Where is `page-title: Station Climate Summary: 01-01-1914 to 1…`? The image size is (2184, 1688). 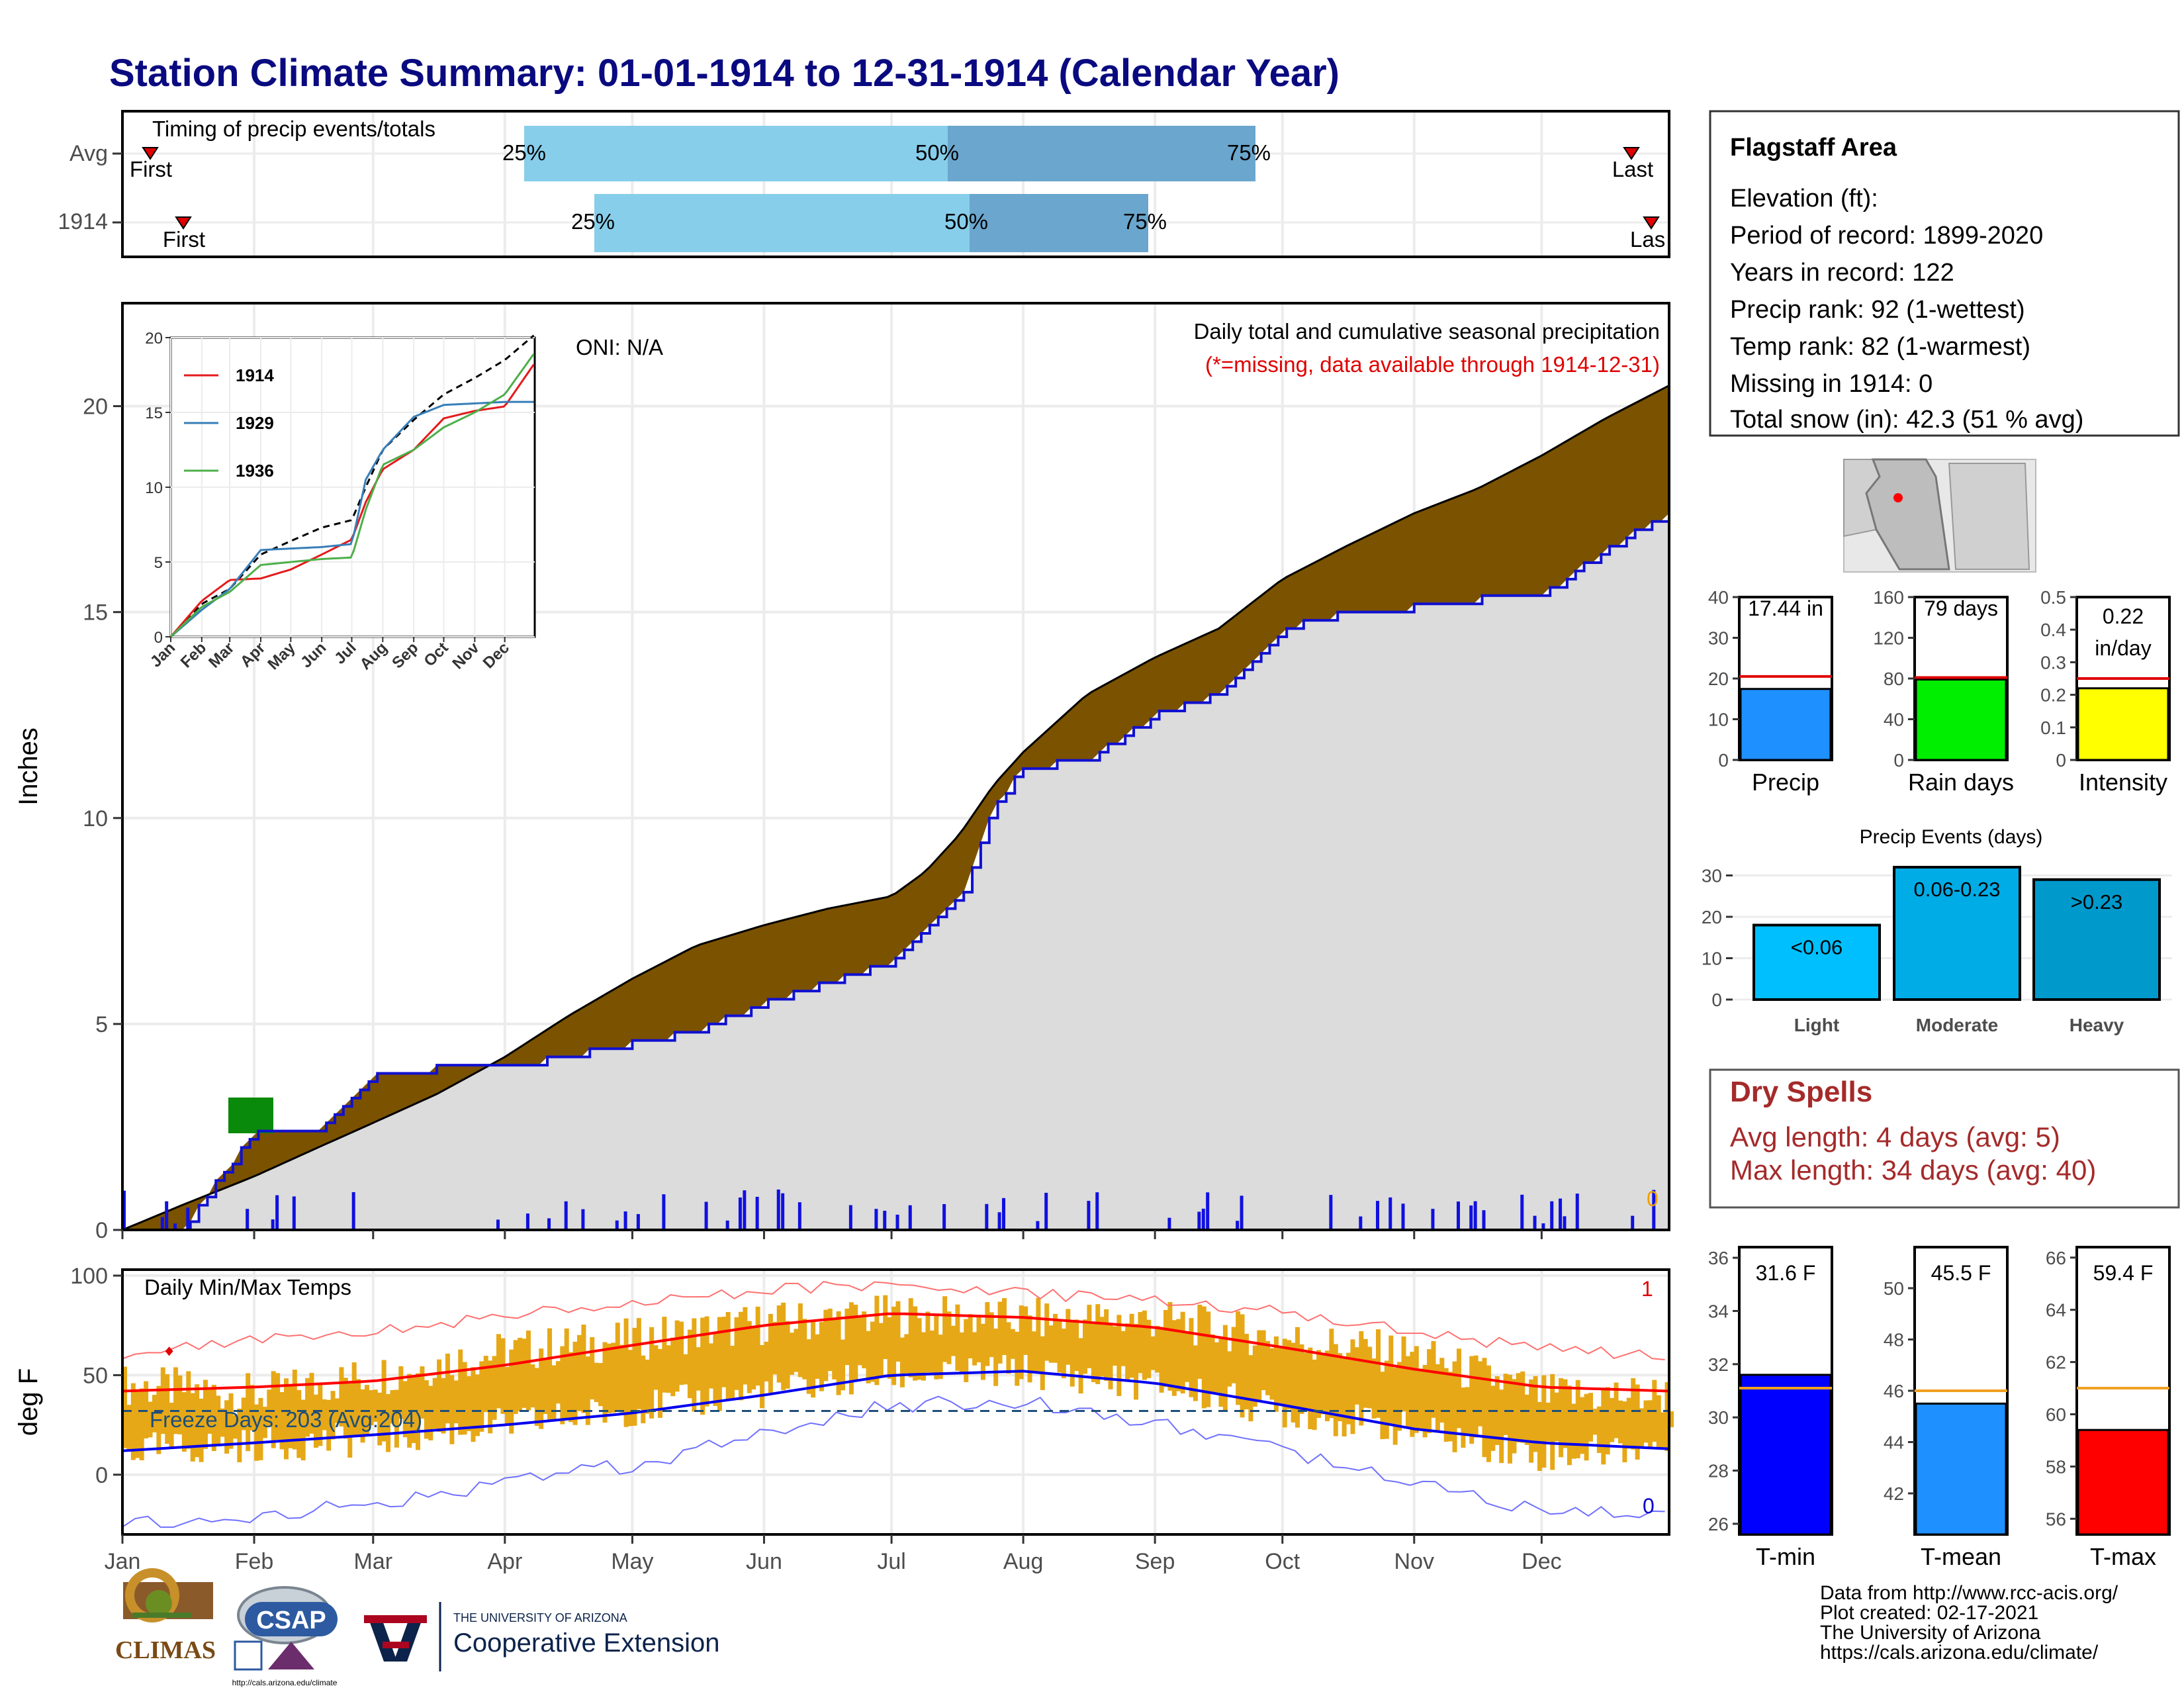
page-title: Station Climate Summary: 01-01-1914 to 1… is located at coordinates (724, 73).